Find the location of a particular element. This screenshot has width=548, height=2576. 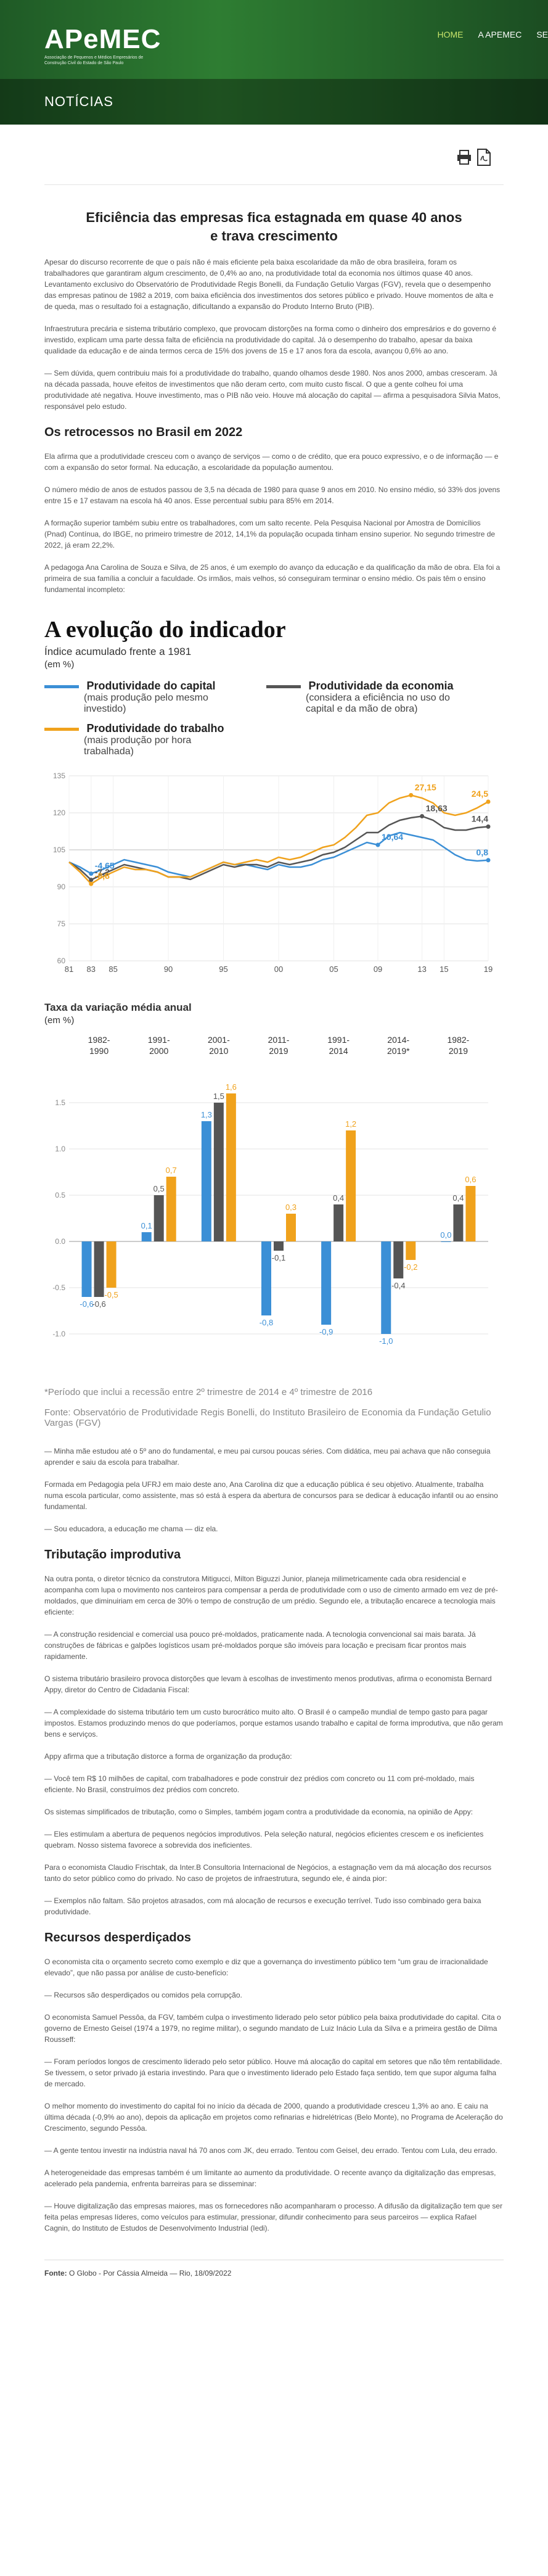

bar-value-label: 0,6 is located at coordinates (470, 1179).